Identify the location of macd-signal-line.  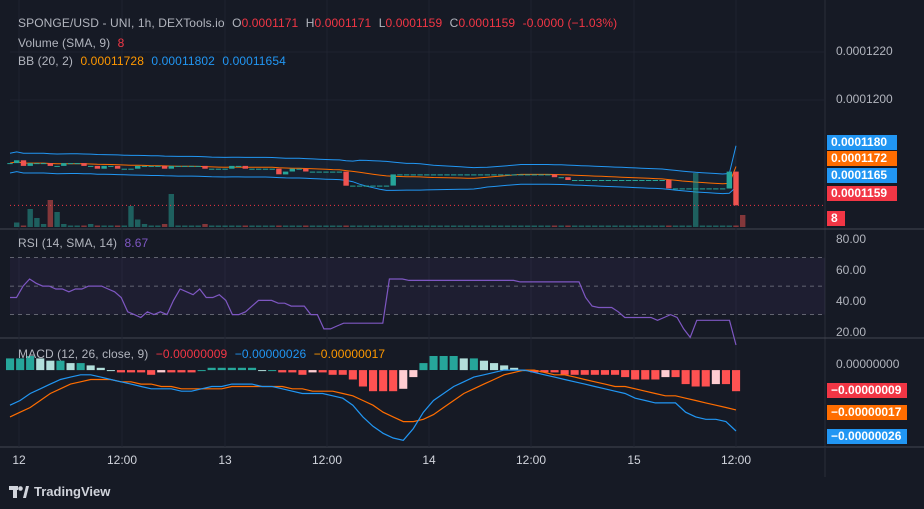
(373, 396).